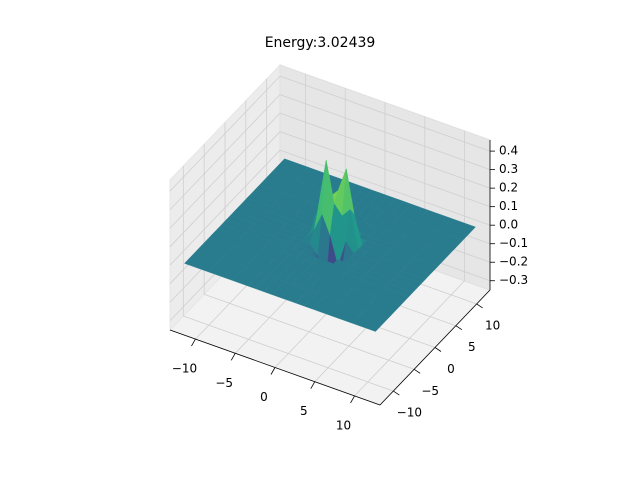 Image resolution: width=640 pixels, height=480 pixels. I want to click on x-tick-label: −10, so click(184, 369).